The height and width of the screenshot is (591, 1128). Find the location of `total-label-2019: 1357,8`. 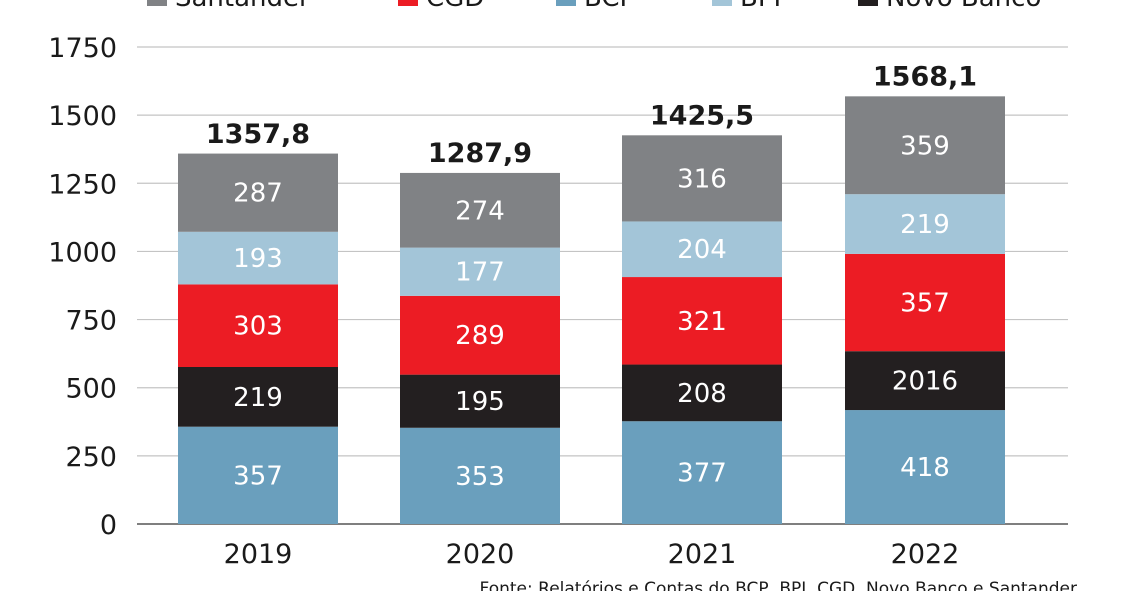

total-label-2019: 1357,8 is located at coordinates (258, 134).